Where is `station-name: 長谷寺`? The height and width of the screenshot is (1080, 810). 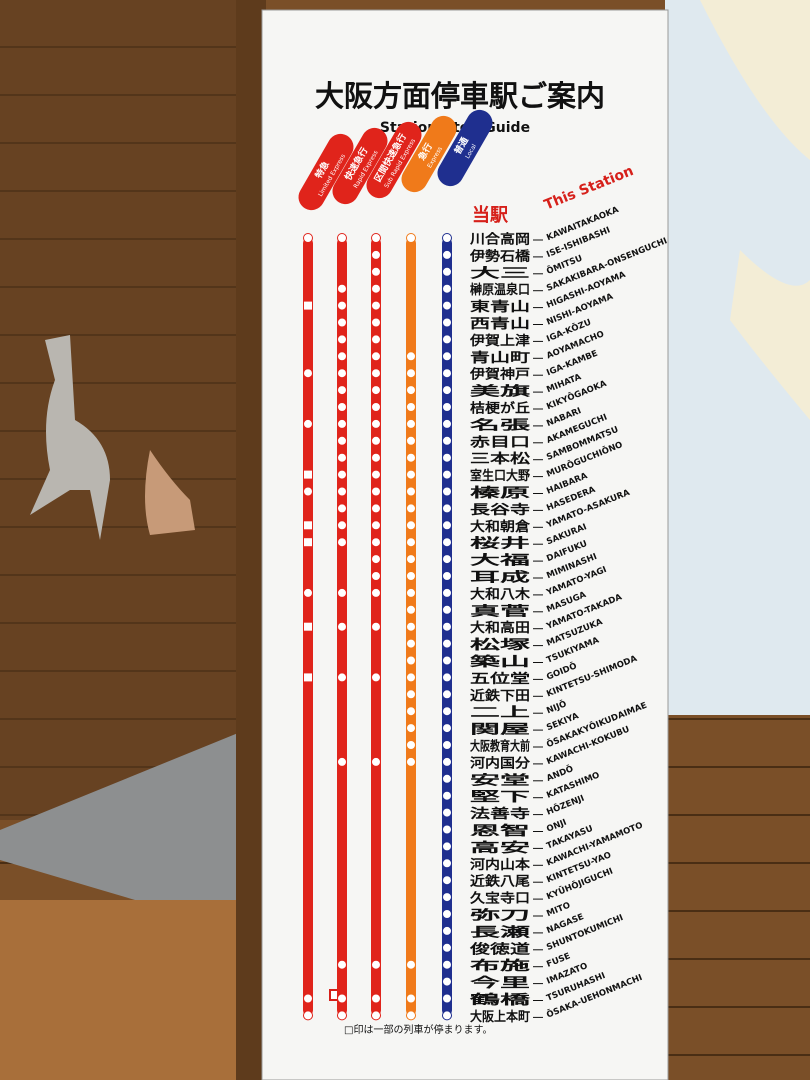 station-name: 長谷寺 is located at coordinates (500, 510).